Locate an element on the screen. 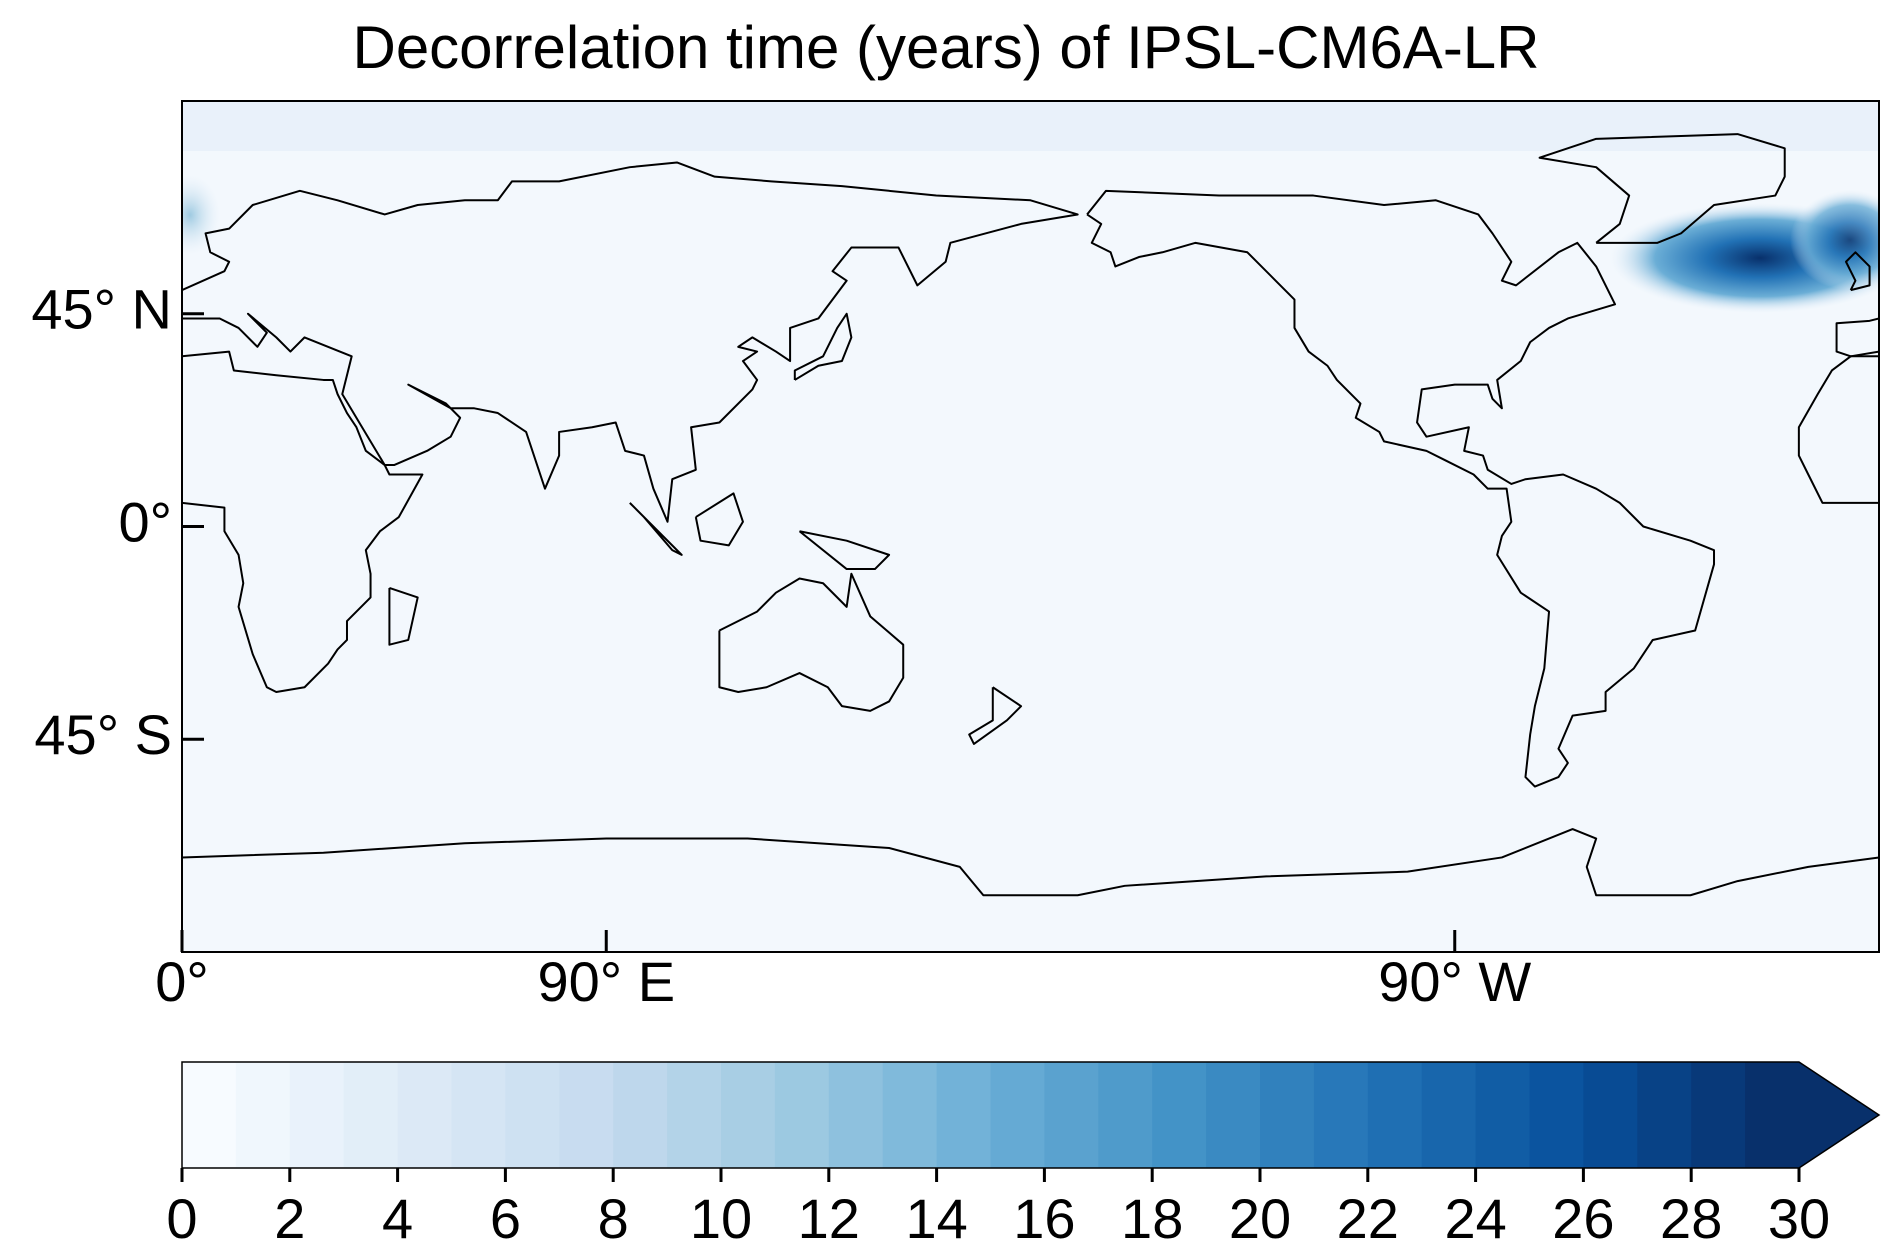 This screenshot has width=1892, height=1259. colorbar-tick-label: 24 is located at coordinates (1475, 1218).